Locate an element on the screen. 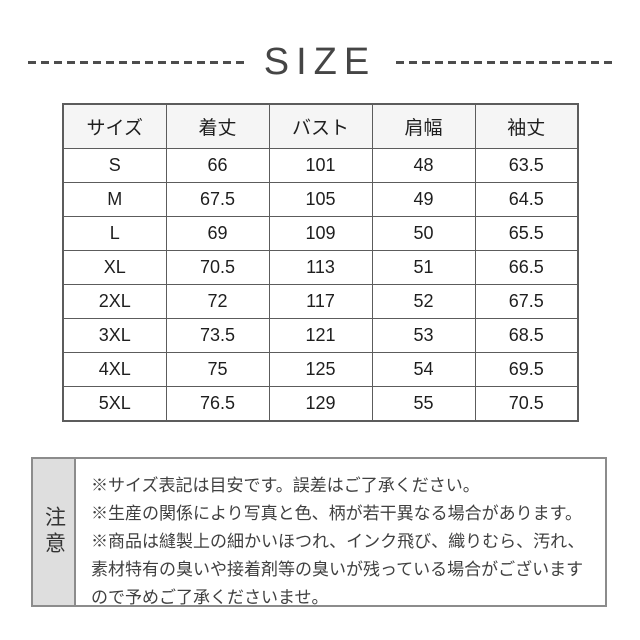  table-cell: L is located at coordinates (114, 233).